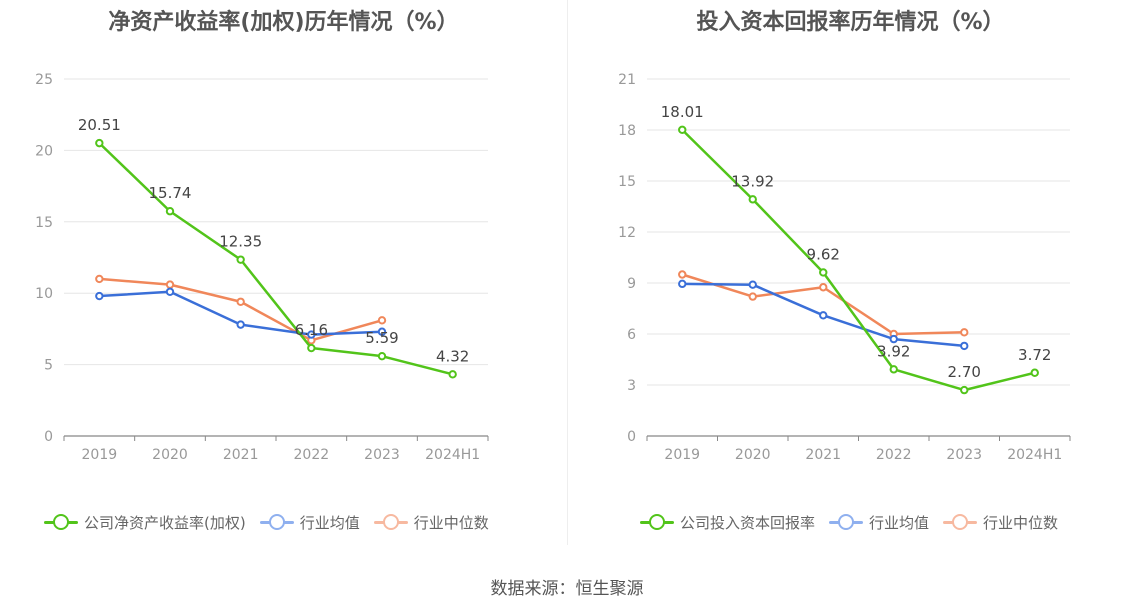 This screenshot has height=612, width=1134. I want to click on data-label: 5.59, so click(381, 338).